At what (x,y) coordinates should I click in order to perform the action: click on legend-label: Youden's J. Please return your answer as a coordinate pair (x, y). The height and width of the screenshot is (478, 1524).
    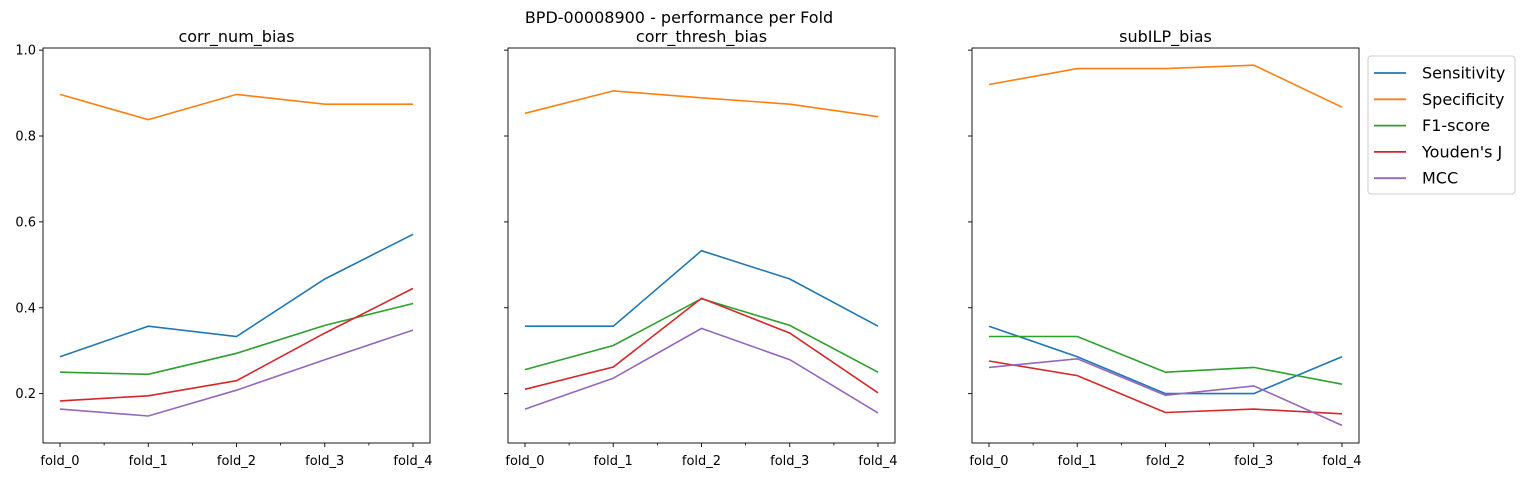
    Looking at the image, I should click on (1461, 151).